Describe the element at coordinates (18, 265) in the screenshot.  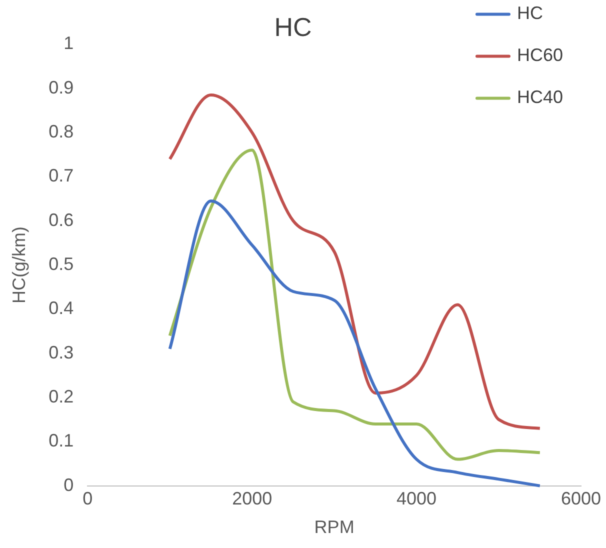
I see `y-axis-title: HC(g/km)` at that location.